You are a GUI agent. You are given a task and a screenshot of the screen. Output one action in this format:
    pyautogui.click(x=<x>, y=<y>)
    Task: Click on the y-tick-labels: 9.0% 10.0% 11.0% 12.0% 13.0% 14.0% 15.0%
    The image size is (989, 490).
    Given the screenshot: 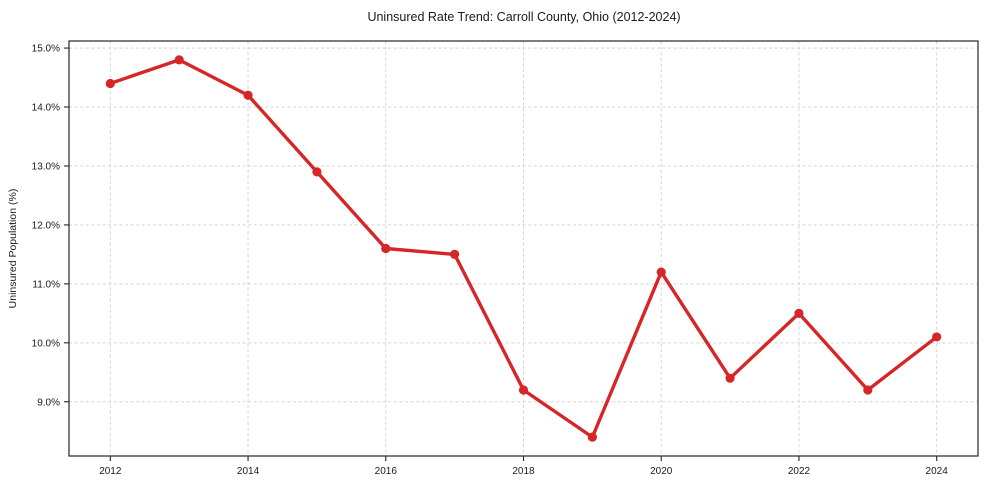 What is the action you would take?
    pyautogui.click(x=46, y=226)
    